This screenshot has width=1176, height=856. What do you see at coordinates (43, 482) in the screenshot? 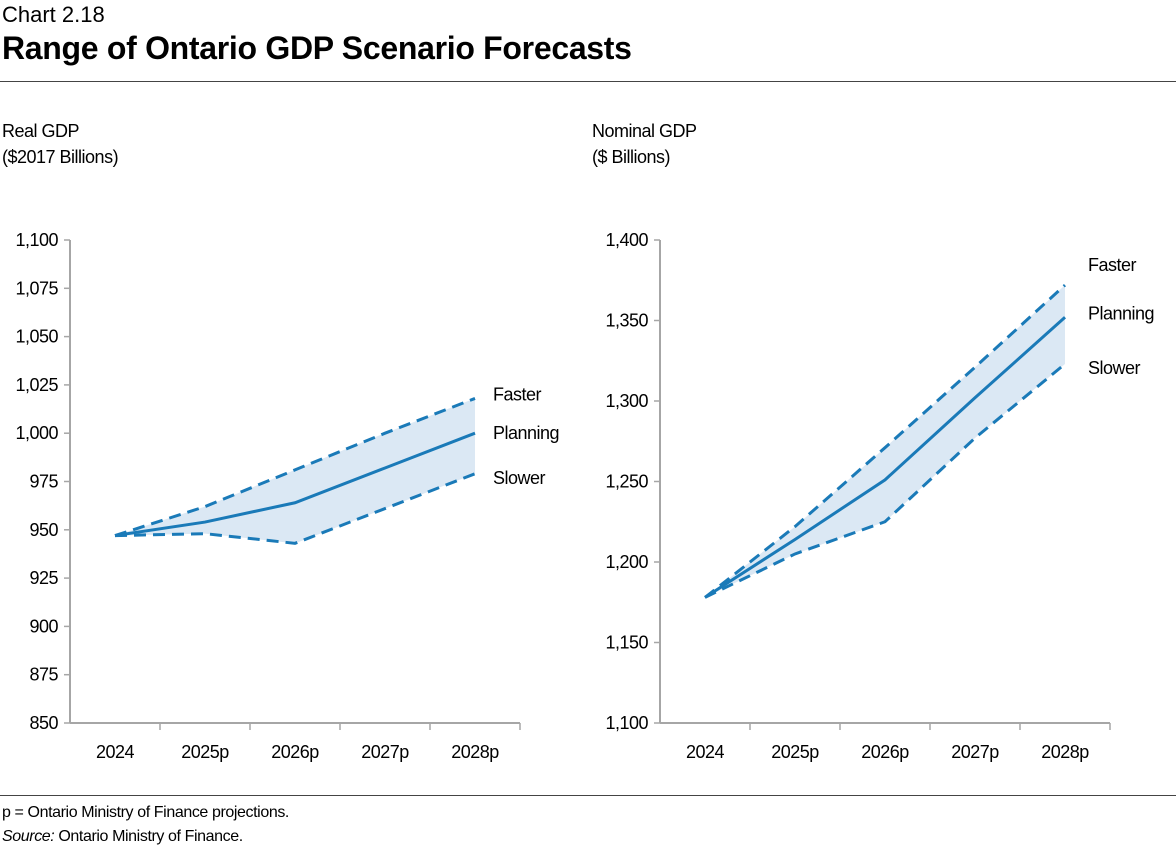
I see `left-y-tick-label: 975` at bounding box center [43, 482].